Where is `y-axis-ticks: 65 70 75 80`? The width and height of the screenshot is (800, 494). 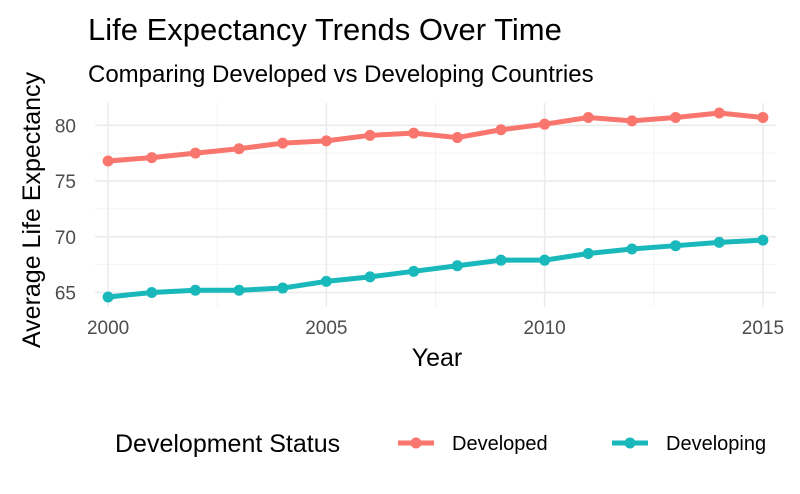
y-axis-ticks: 65 70 75 80 is located at coordinates (65, 210).